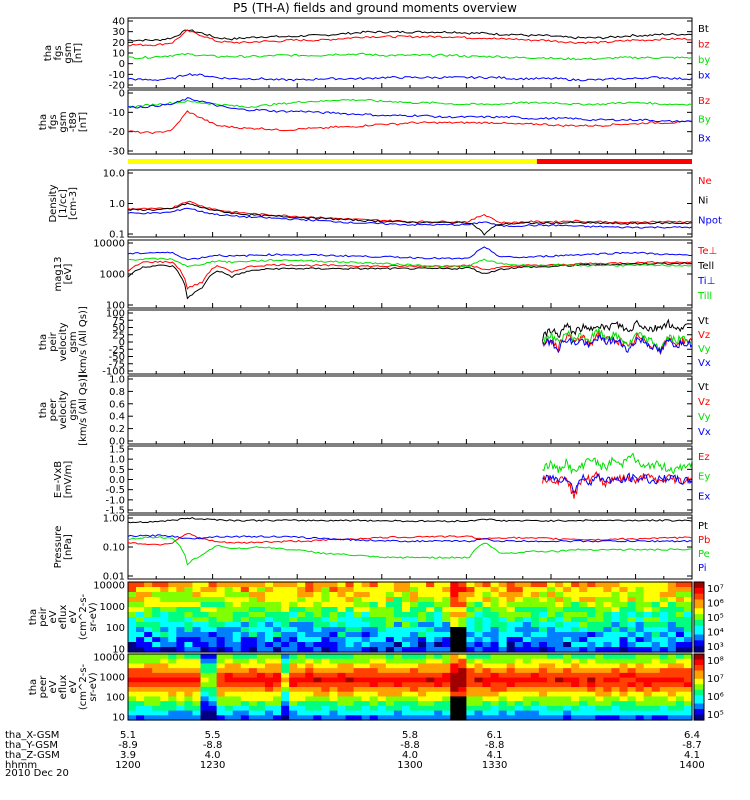 Image resolution: width=750 pixels, height=800 pixels. What do you see at coordinates (704, 417) in the screenshot?
I see `legend-entry: Vy` at bounding box center [704, 417].